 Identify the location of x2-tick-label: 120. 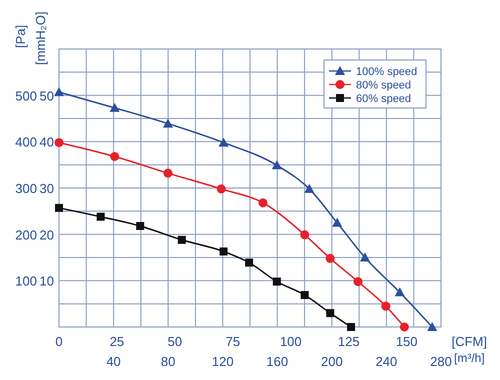
(223, 361).